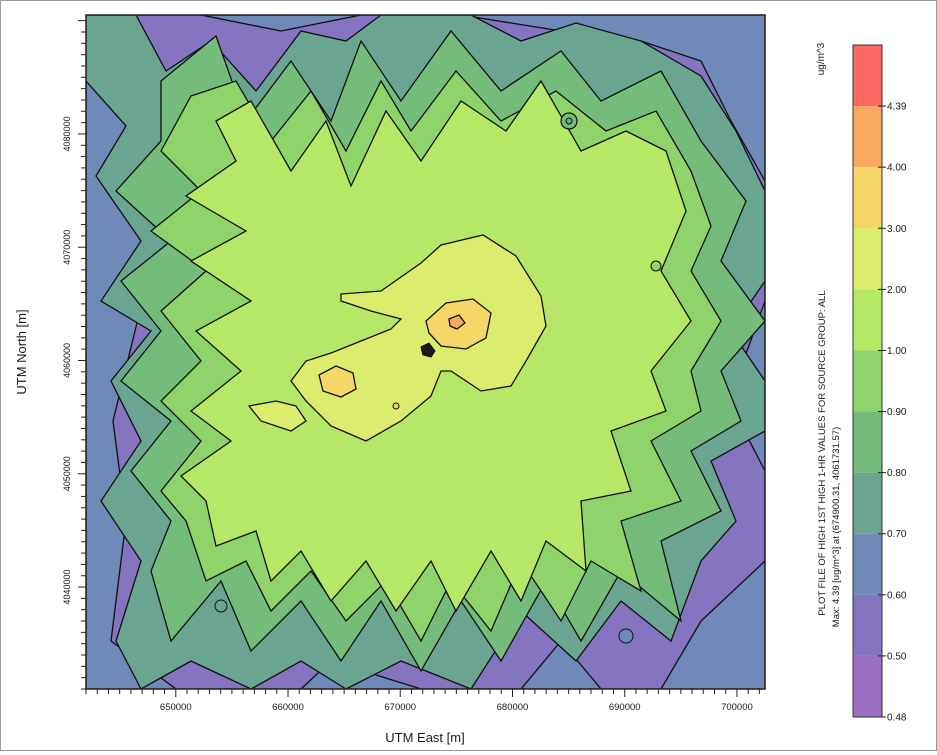  Describe the element at coordinates (67, 587) in the screenshot. I see `y-tick-label: 4040000` at that location.